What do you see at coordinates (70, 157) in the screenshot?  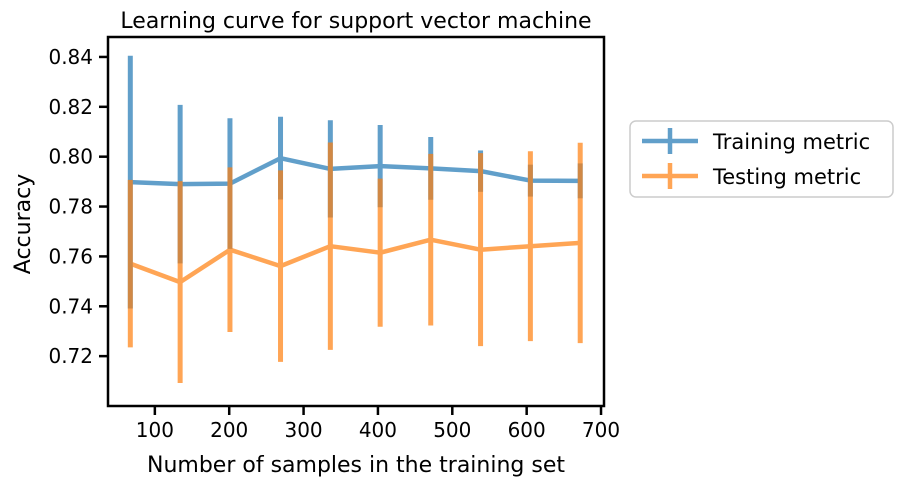 I see `y-tick-label: 0.80` at bounding box center [70, 157].